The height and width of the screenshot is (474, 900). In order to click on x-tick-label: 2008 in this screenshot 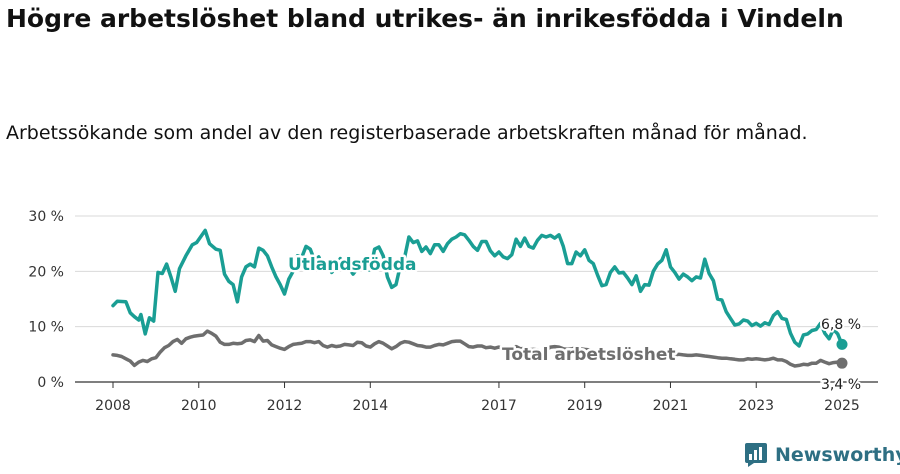, I will do `click(113, 406)`.